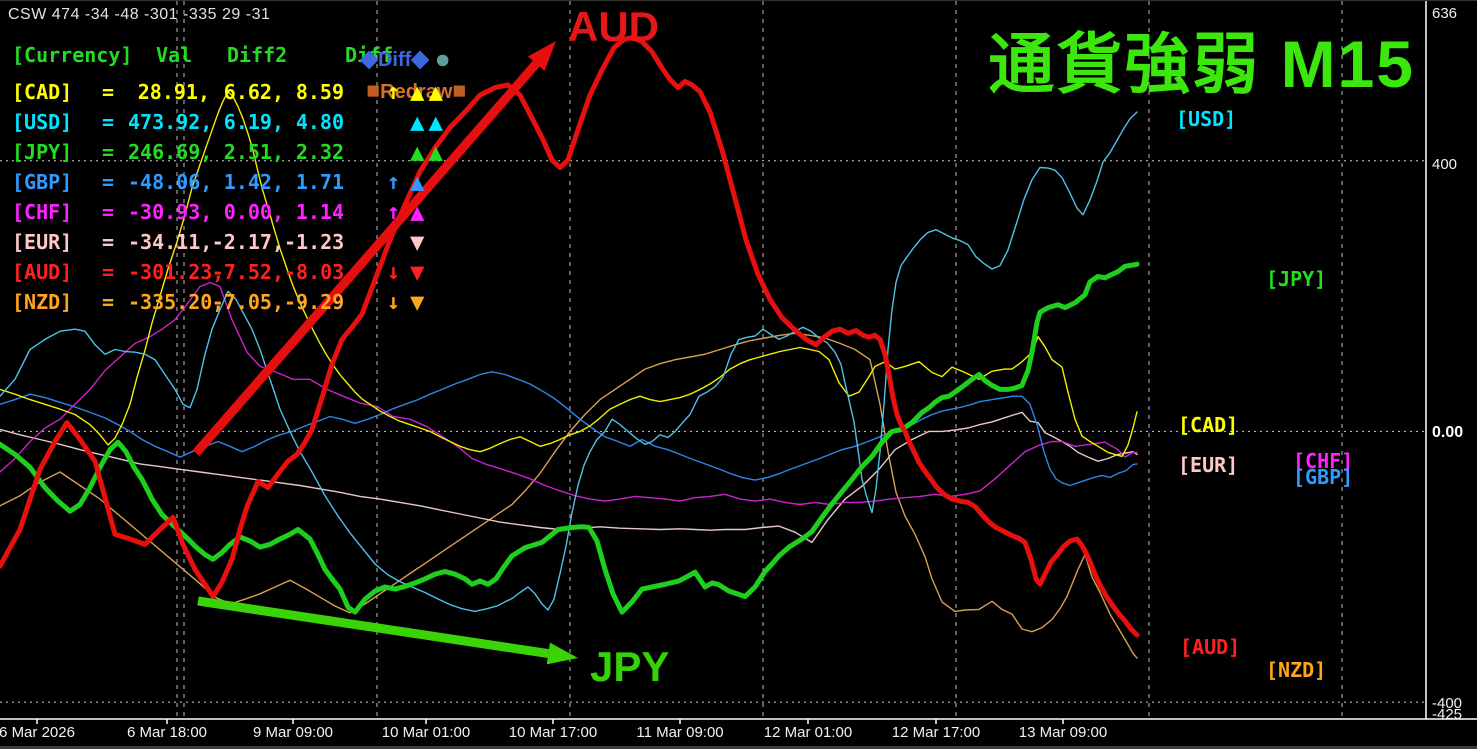  I want to click on price-axis-label: 400, so click(1445, 164).